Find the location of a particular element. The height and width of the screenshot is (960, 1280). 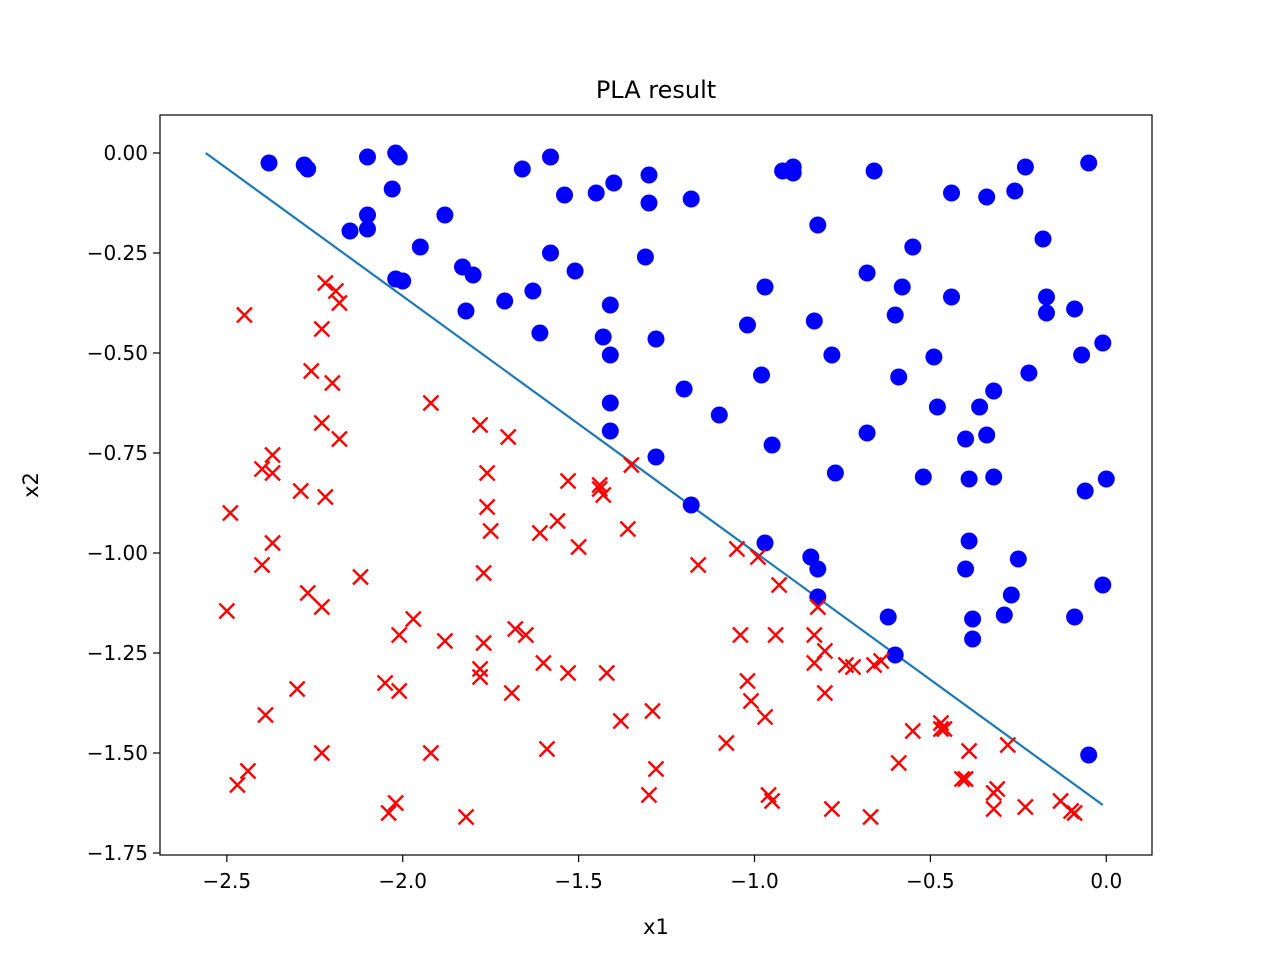

x-tick-label: −1.5 is located at coordinates (578, 881).